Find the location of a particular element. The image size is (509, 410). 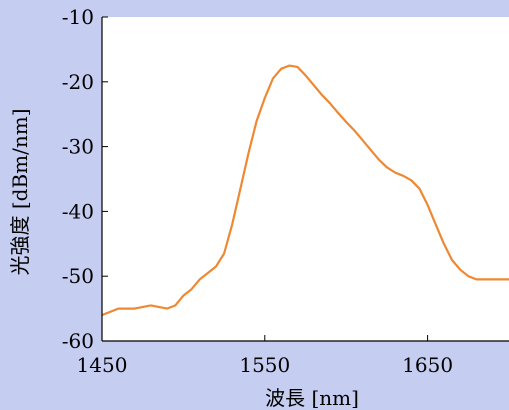

y-axis-label: 光強度 [dBm/nm] is located at coordinates (20, 191).